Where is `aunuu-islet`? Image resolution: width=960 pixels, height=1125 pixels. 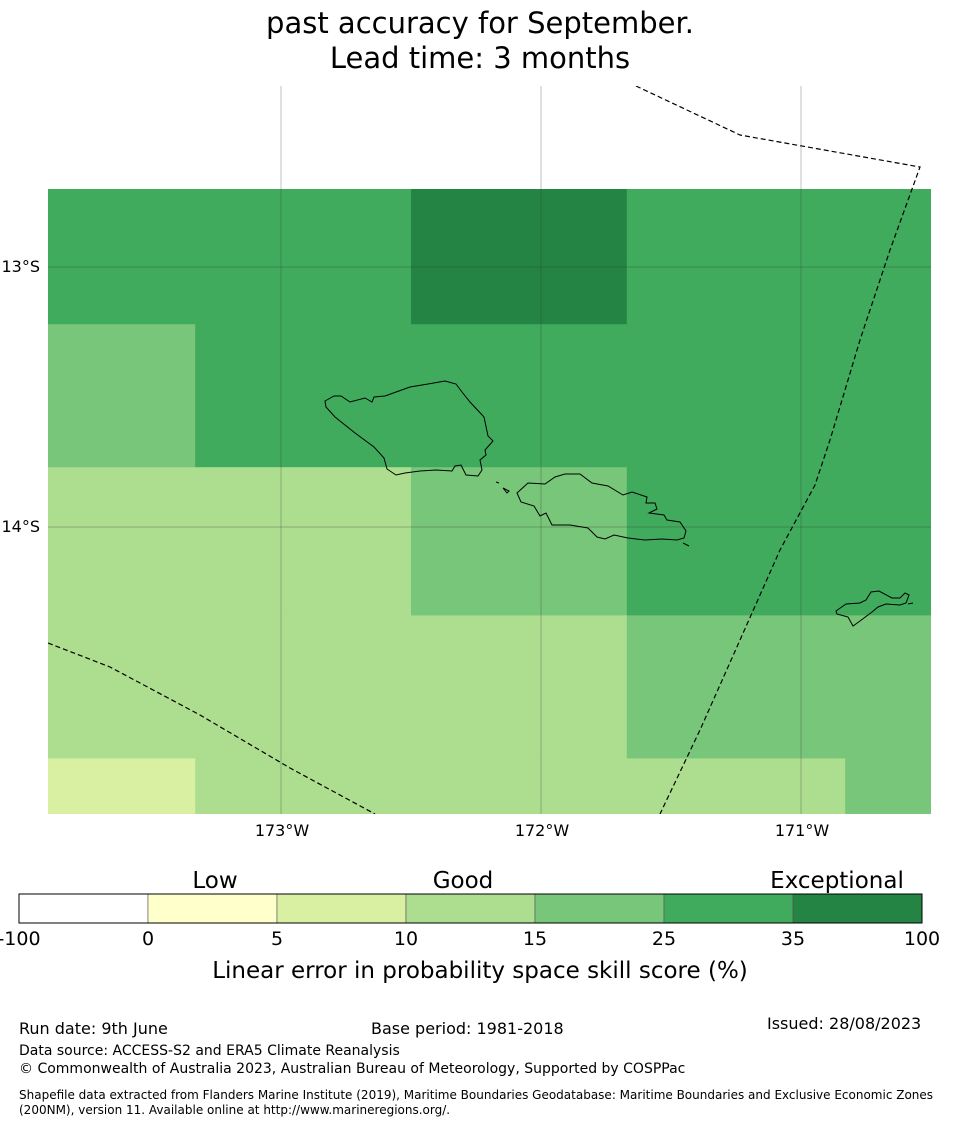
aunuu-islet is located at coordinates (910, 603).